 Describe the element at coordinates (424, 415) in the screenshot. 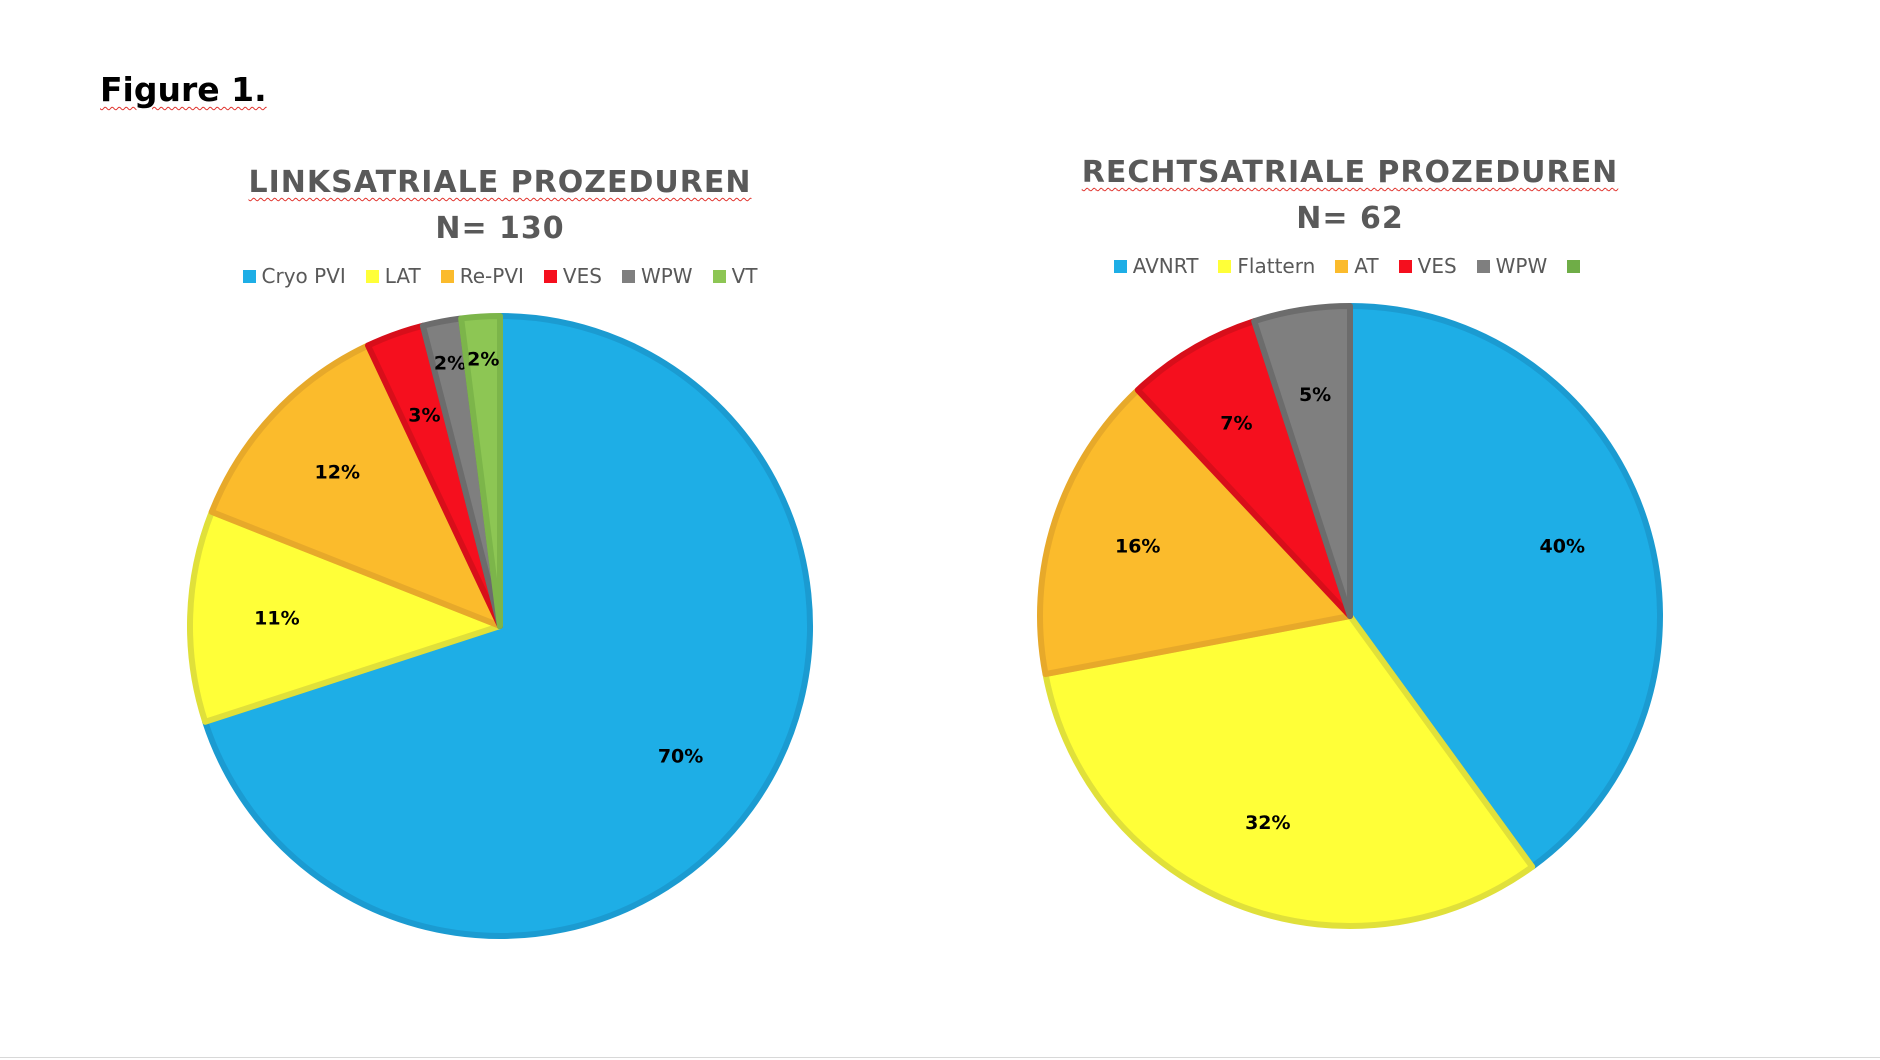

I see `slice-data-label: 3%` at that location.